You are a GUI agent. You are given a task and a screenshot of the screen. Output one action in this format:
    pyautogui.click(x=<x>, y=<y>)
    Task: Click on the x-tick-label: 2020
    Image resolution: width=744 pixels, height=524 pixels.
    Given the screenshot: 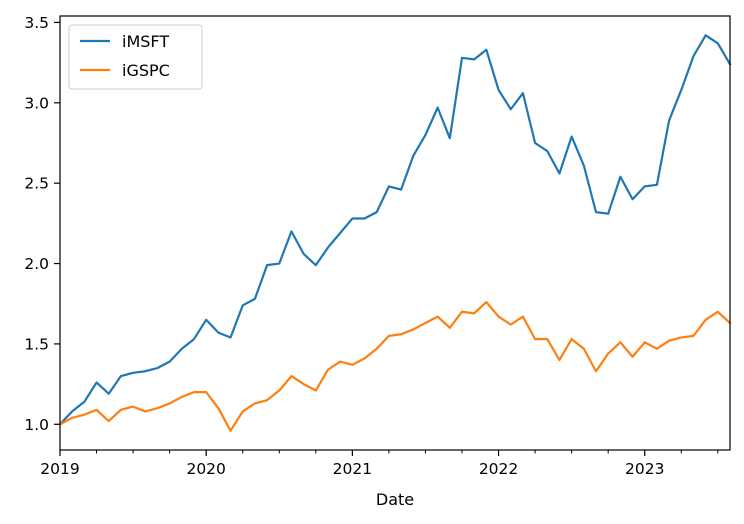 What is the action you would take?
    pyautogui.click(x=205, y=469)
    